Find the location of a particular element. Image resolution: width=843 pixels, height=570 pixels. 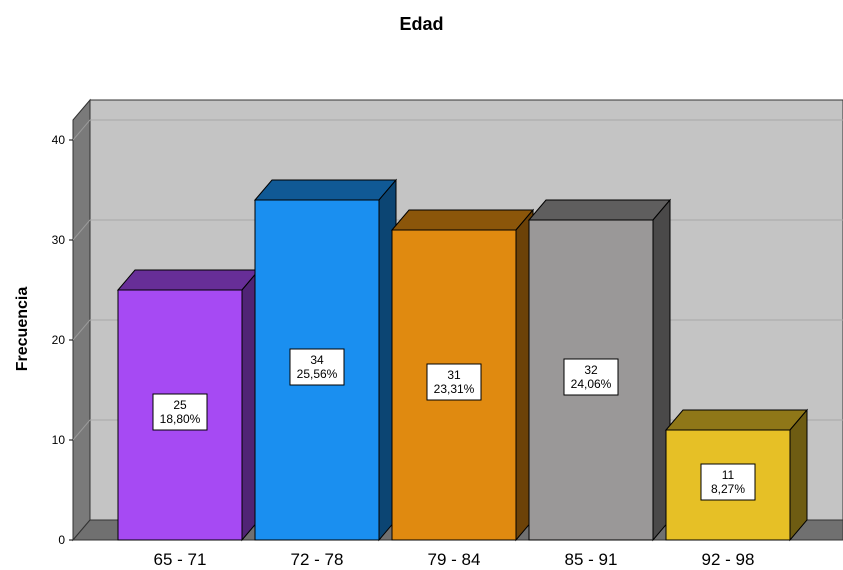

x-tick-label: 72 - 78 is located at coordinates (317, 559).